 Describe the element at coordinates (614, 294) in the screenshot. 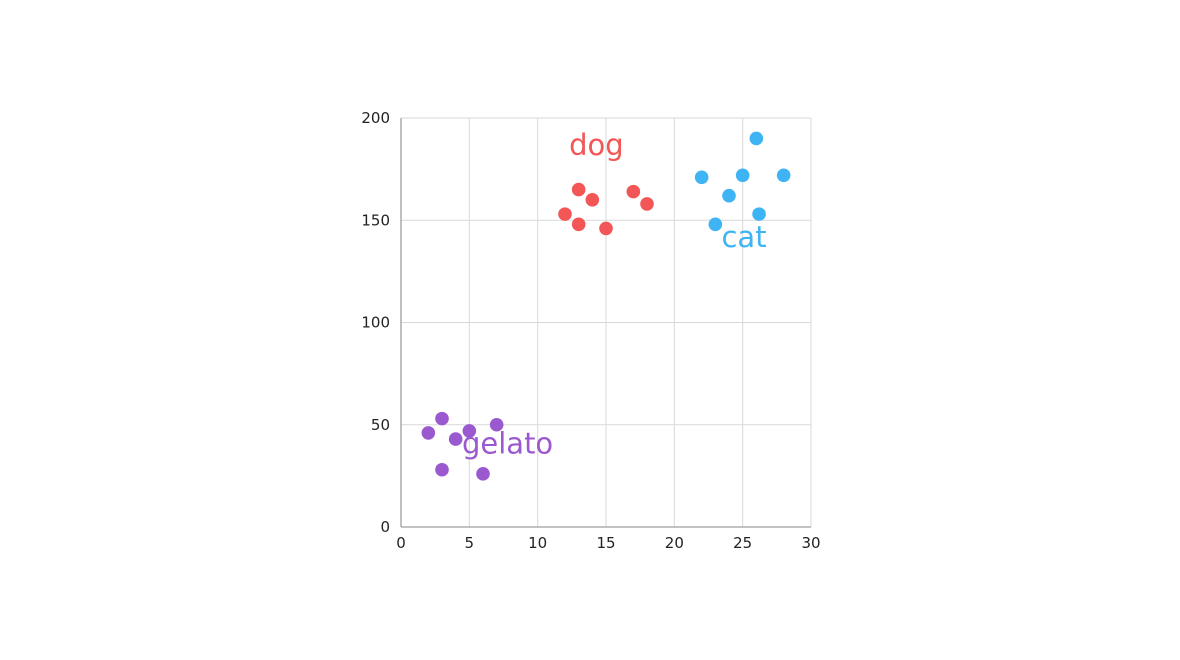

I see `cluster-labels: dog cat gelato` at that location.